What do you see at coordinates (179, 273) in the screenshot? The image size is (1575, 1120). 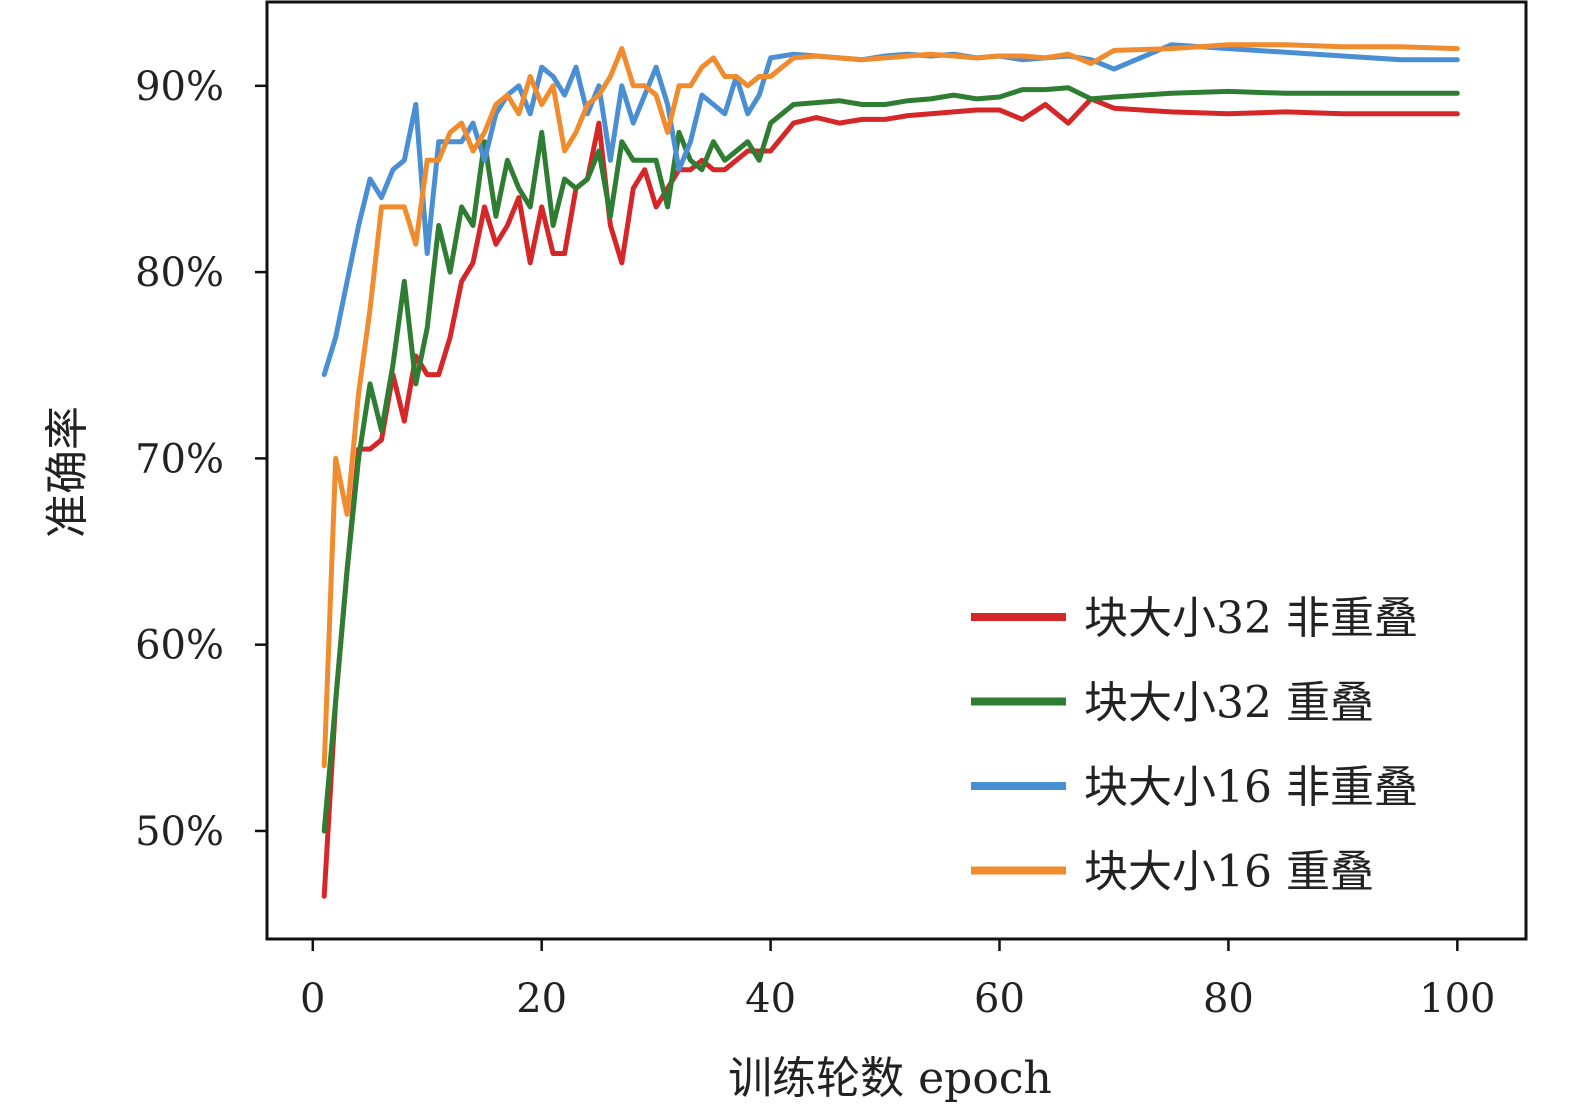 I see `y-tick-label: 80%` at bounding box center [179, 273].